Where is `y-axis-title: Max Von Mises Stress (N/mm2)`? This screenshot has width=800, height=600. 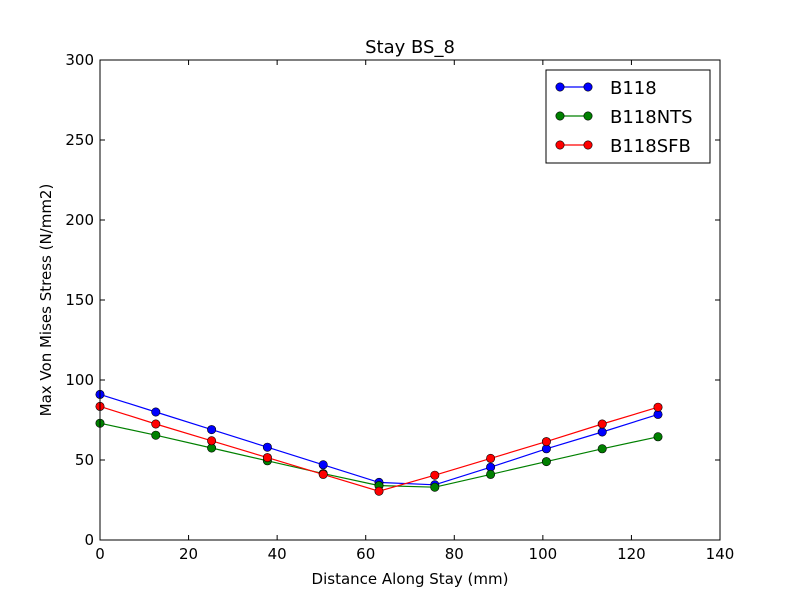
y-axis-title: Max Von Mises Stress (N/mm2) is located at coordinates (46, 300).